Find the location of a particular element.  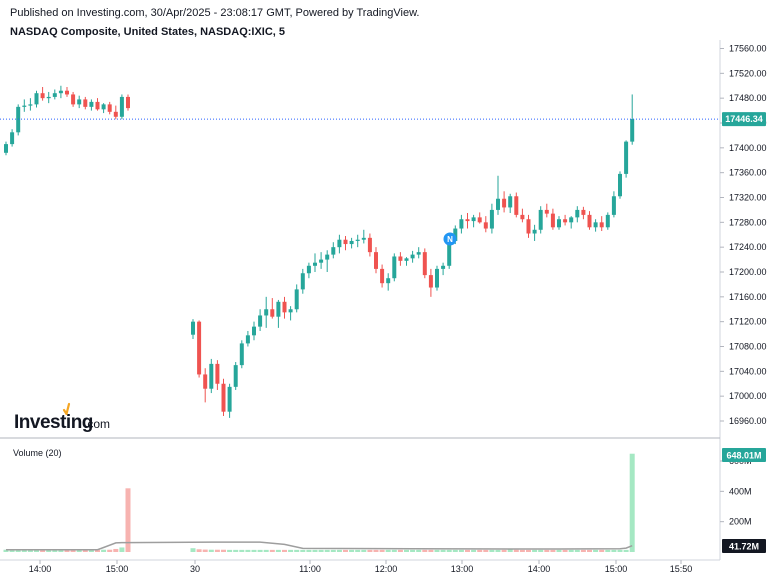

time-tick-label: 15:00 is located at coordinates (616, 569).